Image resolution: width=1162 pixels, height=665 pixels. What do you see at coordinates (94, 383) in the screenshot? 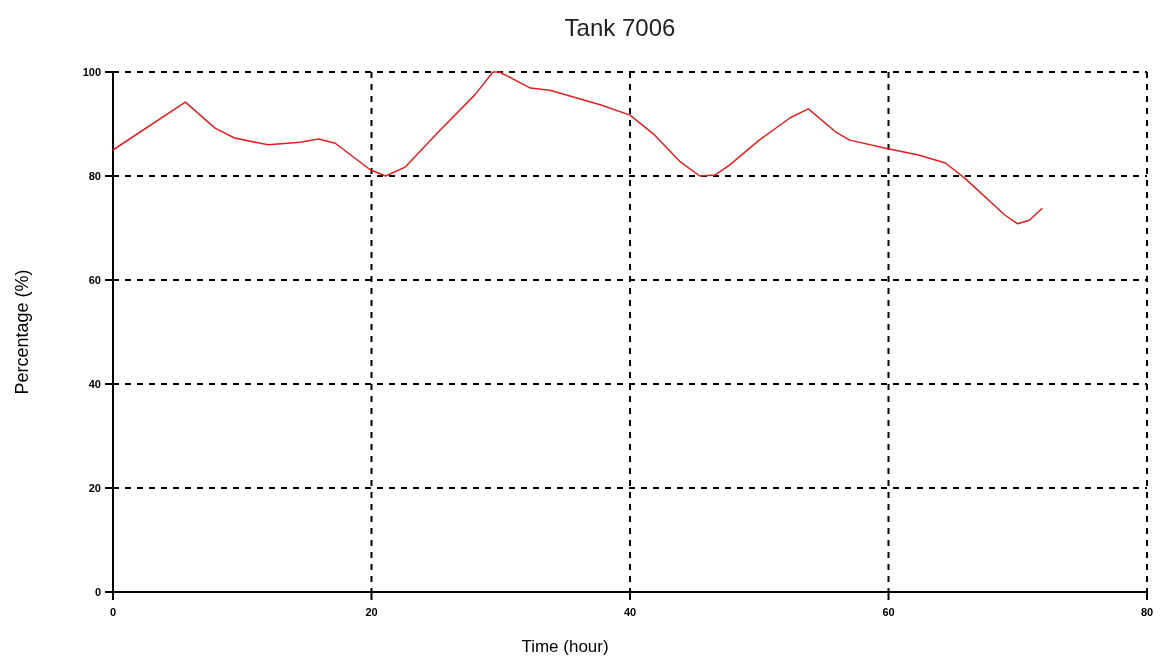
I see `y-tick-label: 40` at bounding box center [94, 383].